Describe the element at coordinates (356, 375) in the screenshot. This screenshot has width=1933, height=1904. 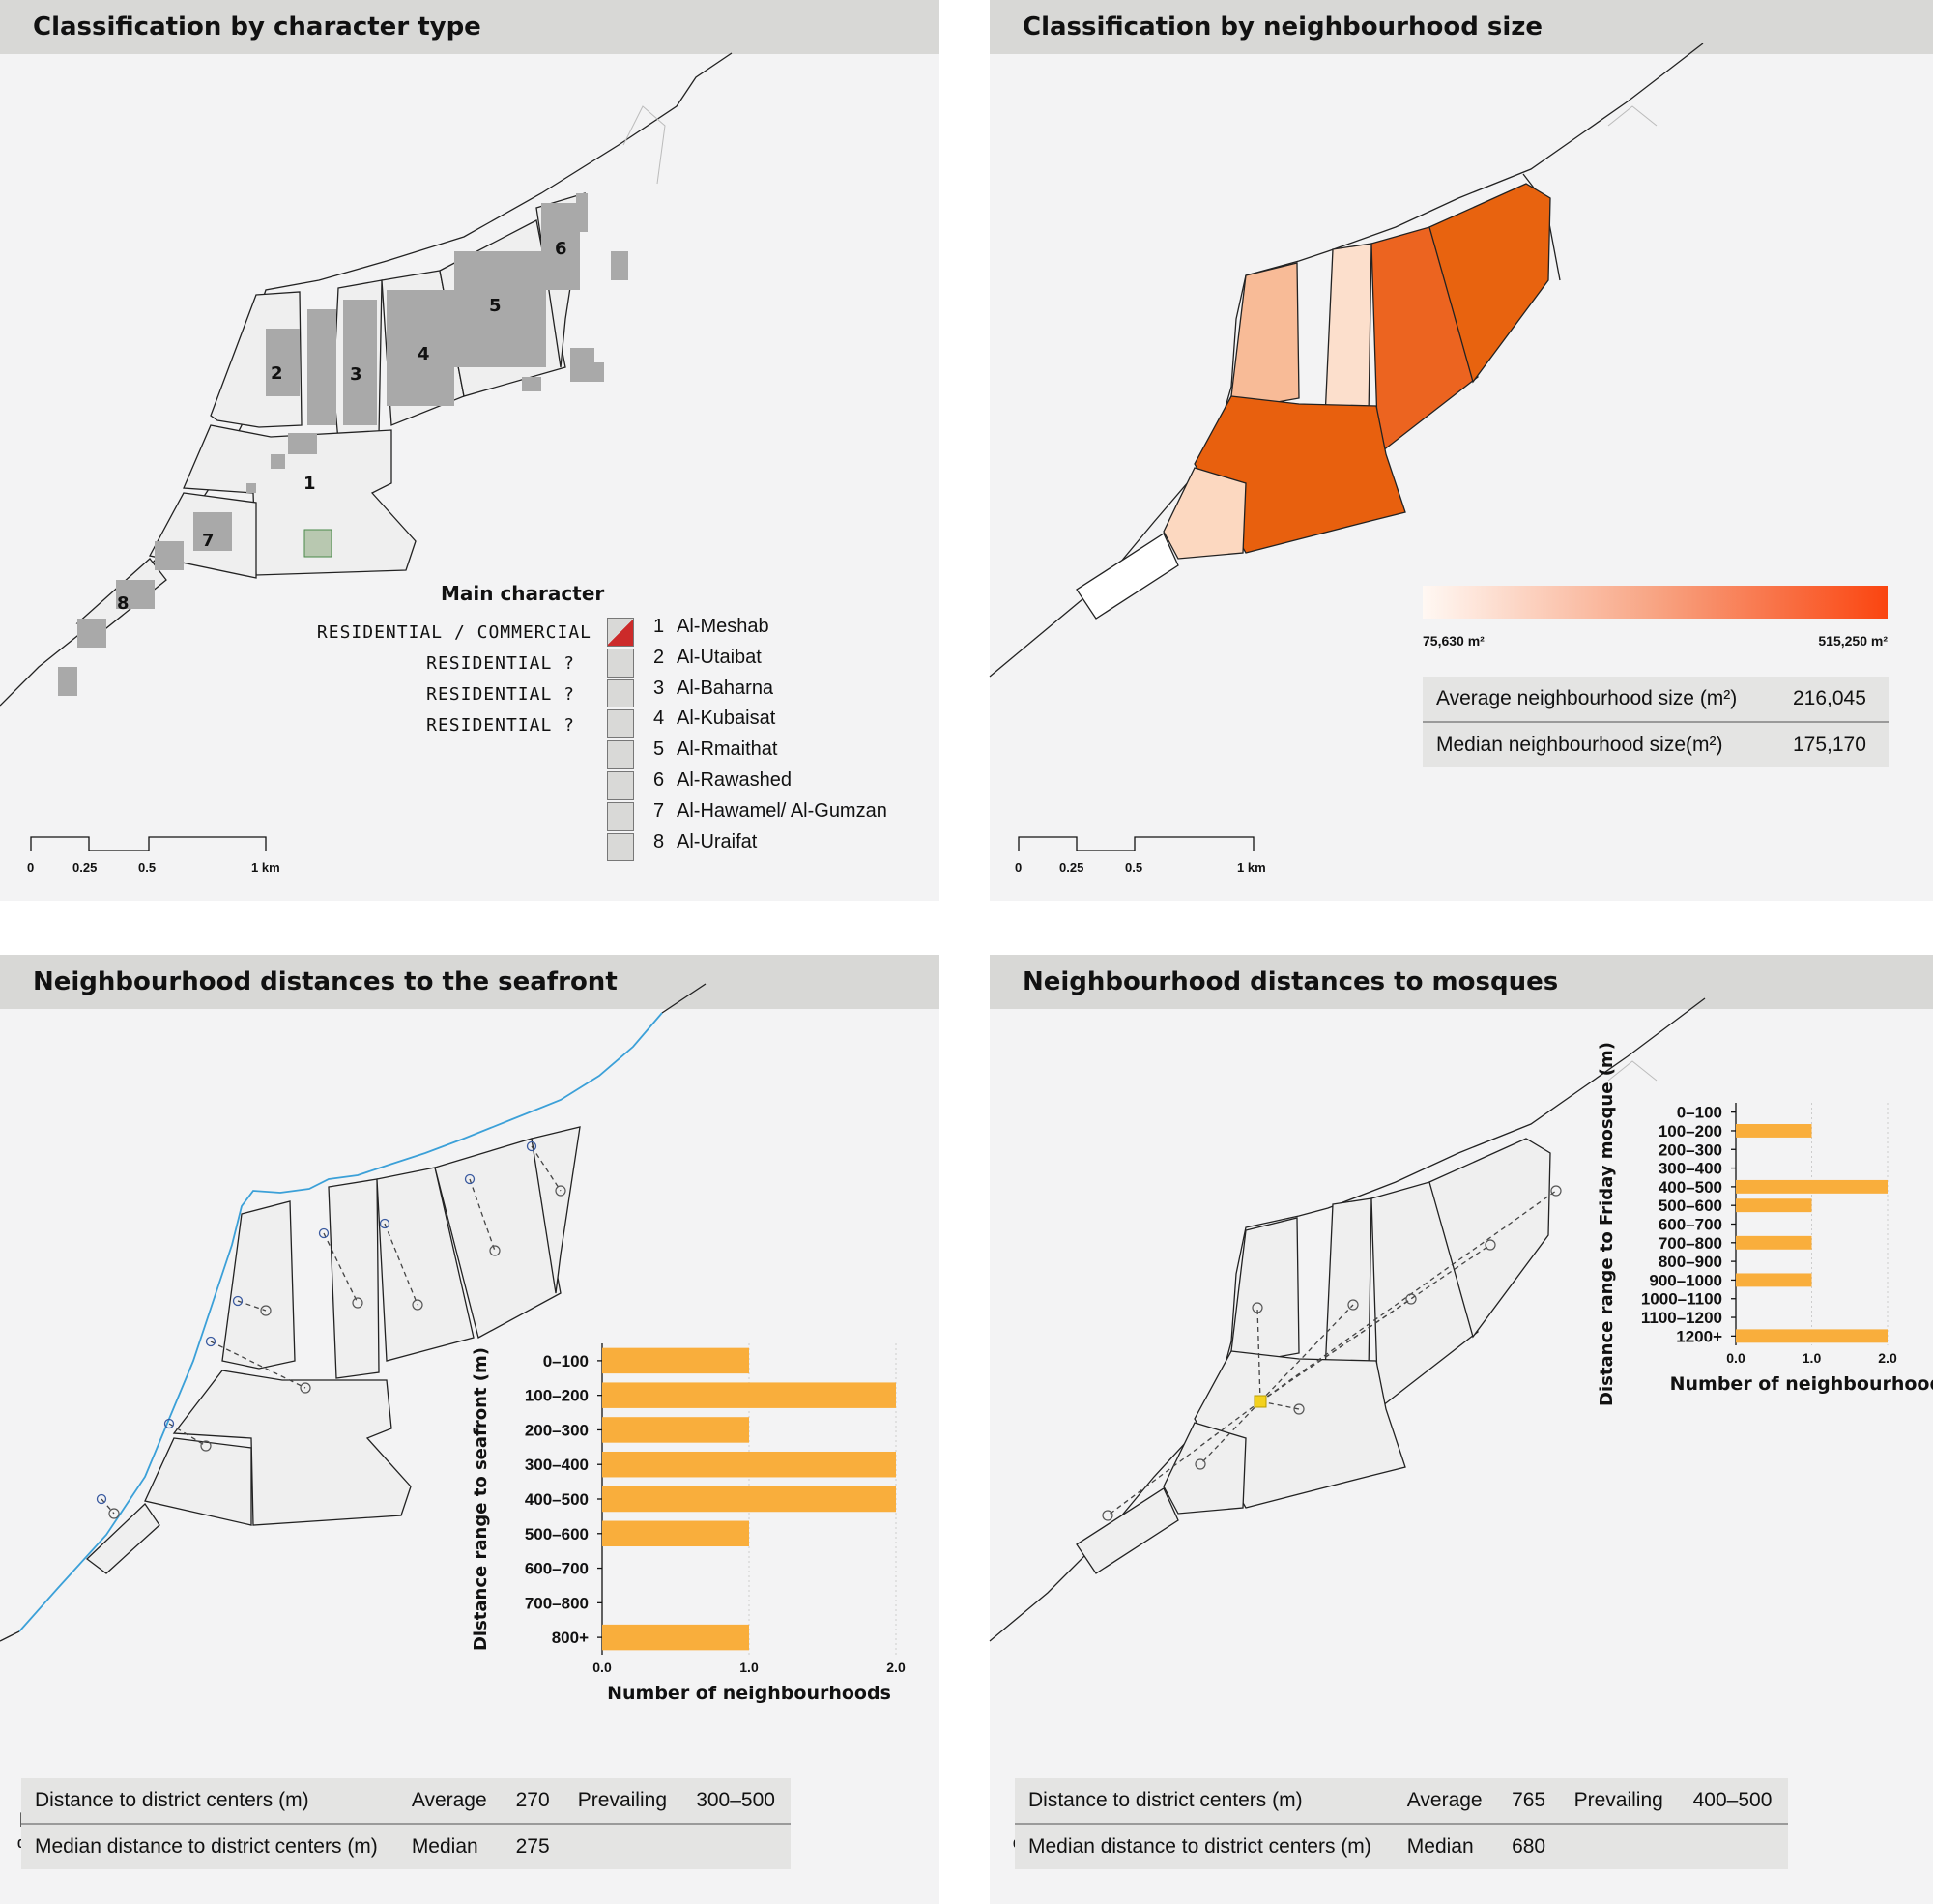
I see `district-number-3: 3` at that location.